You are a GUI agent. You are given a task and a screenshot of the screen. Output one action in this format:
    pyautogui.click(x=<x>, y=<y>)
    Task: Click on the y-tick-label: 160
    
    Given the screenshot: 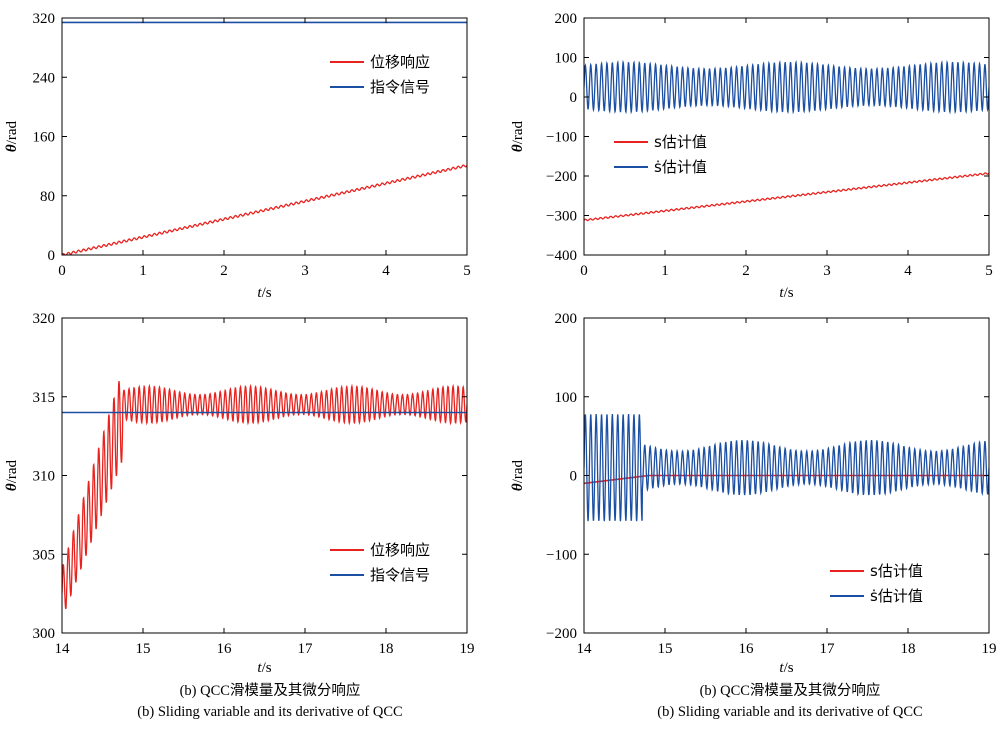 What is the action you would take?
    pyautogui.click(x=44, y=138)
    